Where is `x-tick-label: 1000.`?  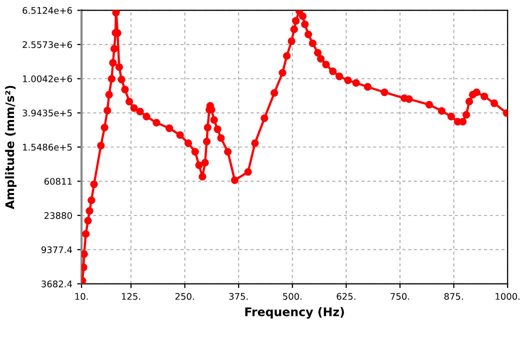
x-tick-label: 1000. is located at coordinates (508, 296).